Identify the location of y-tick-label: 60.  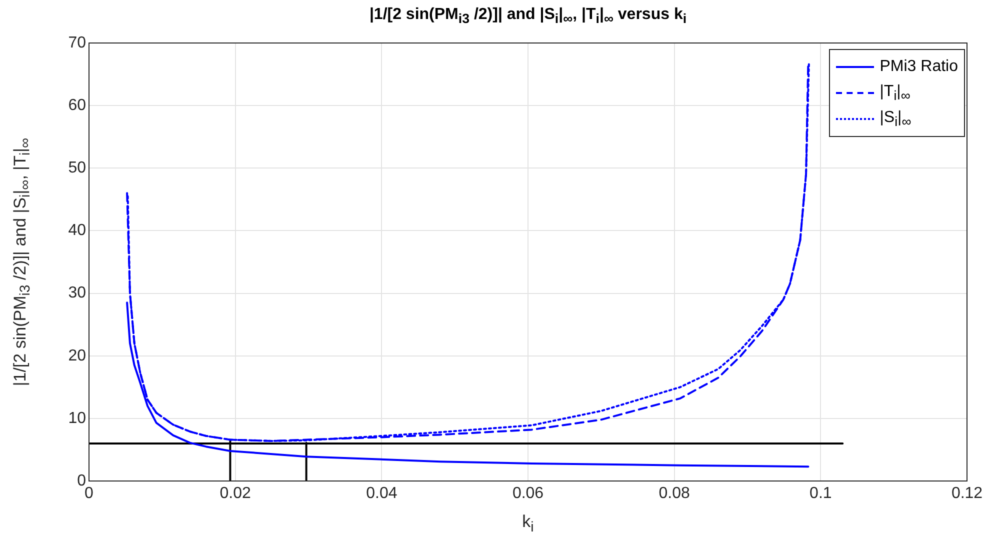
(77, 105).